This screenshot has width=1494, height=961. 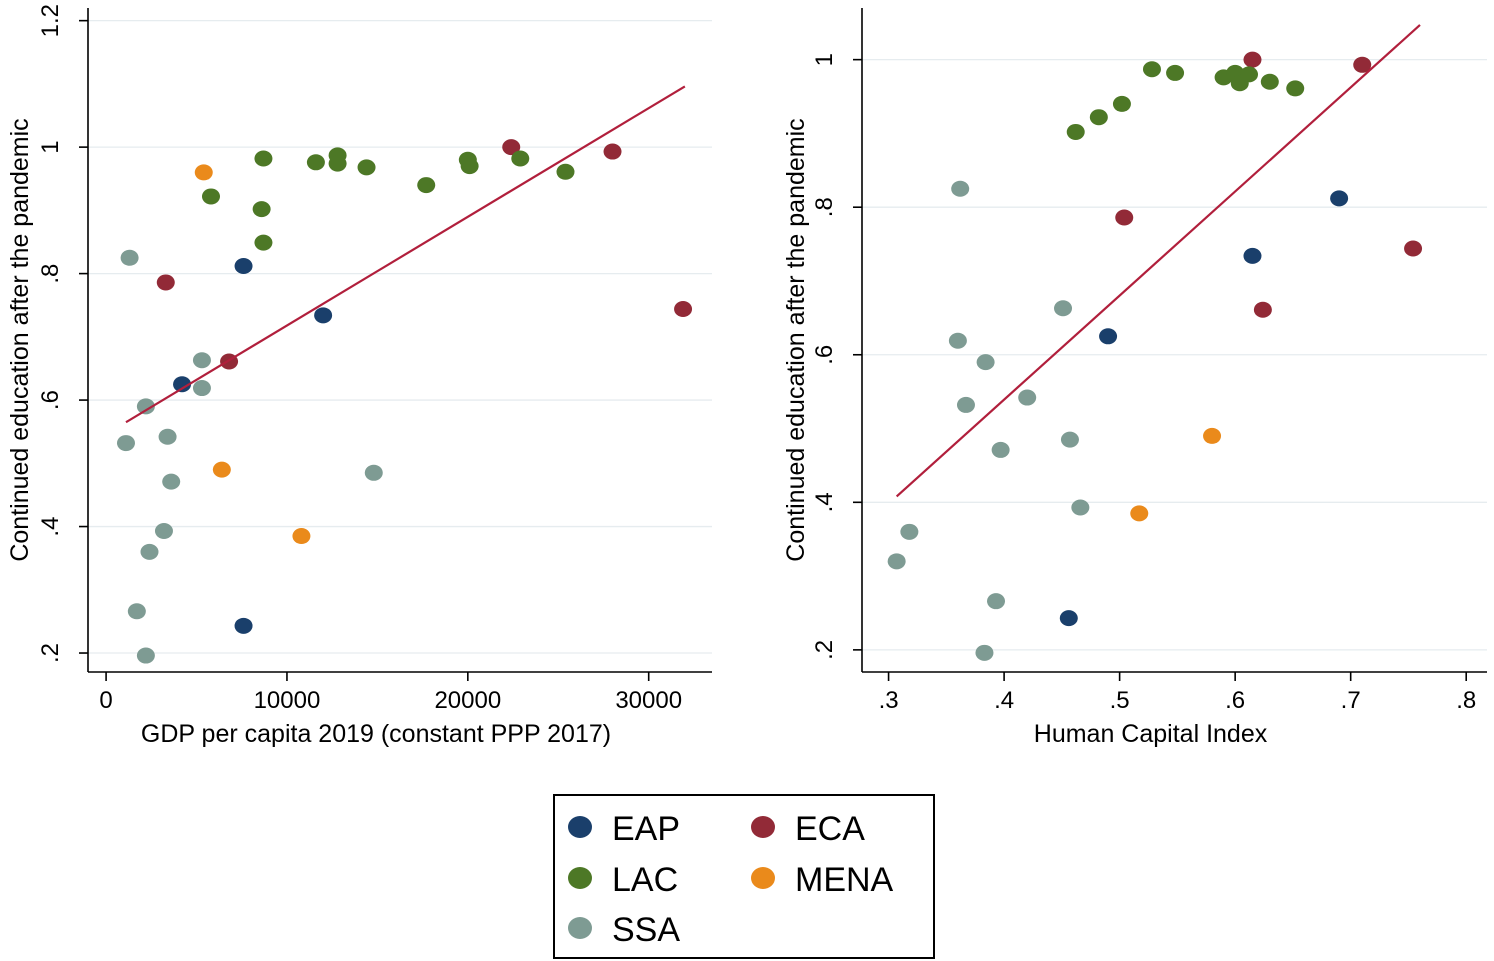 I want to click on x-axis-title: Human Capital Index, so click(x=1151, y=734).